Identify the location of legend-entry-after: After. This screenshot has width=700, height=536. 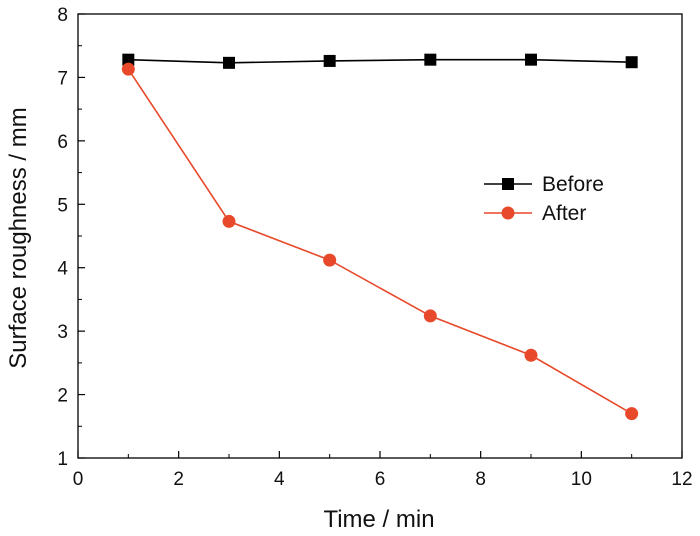
(535, 213).